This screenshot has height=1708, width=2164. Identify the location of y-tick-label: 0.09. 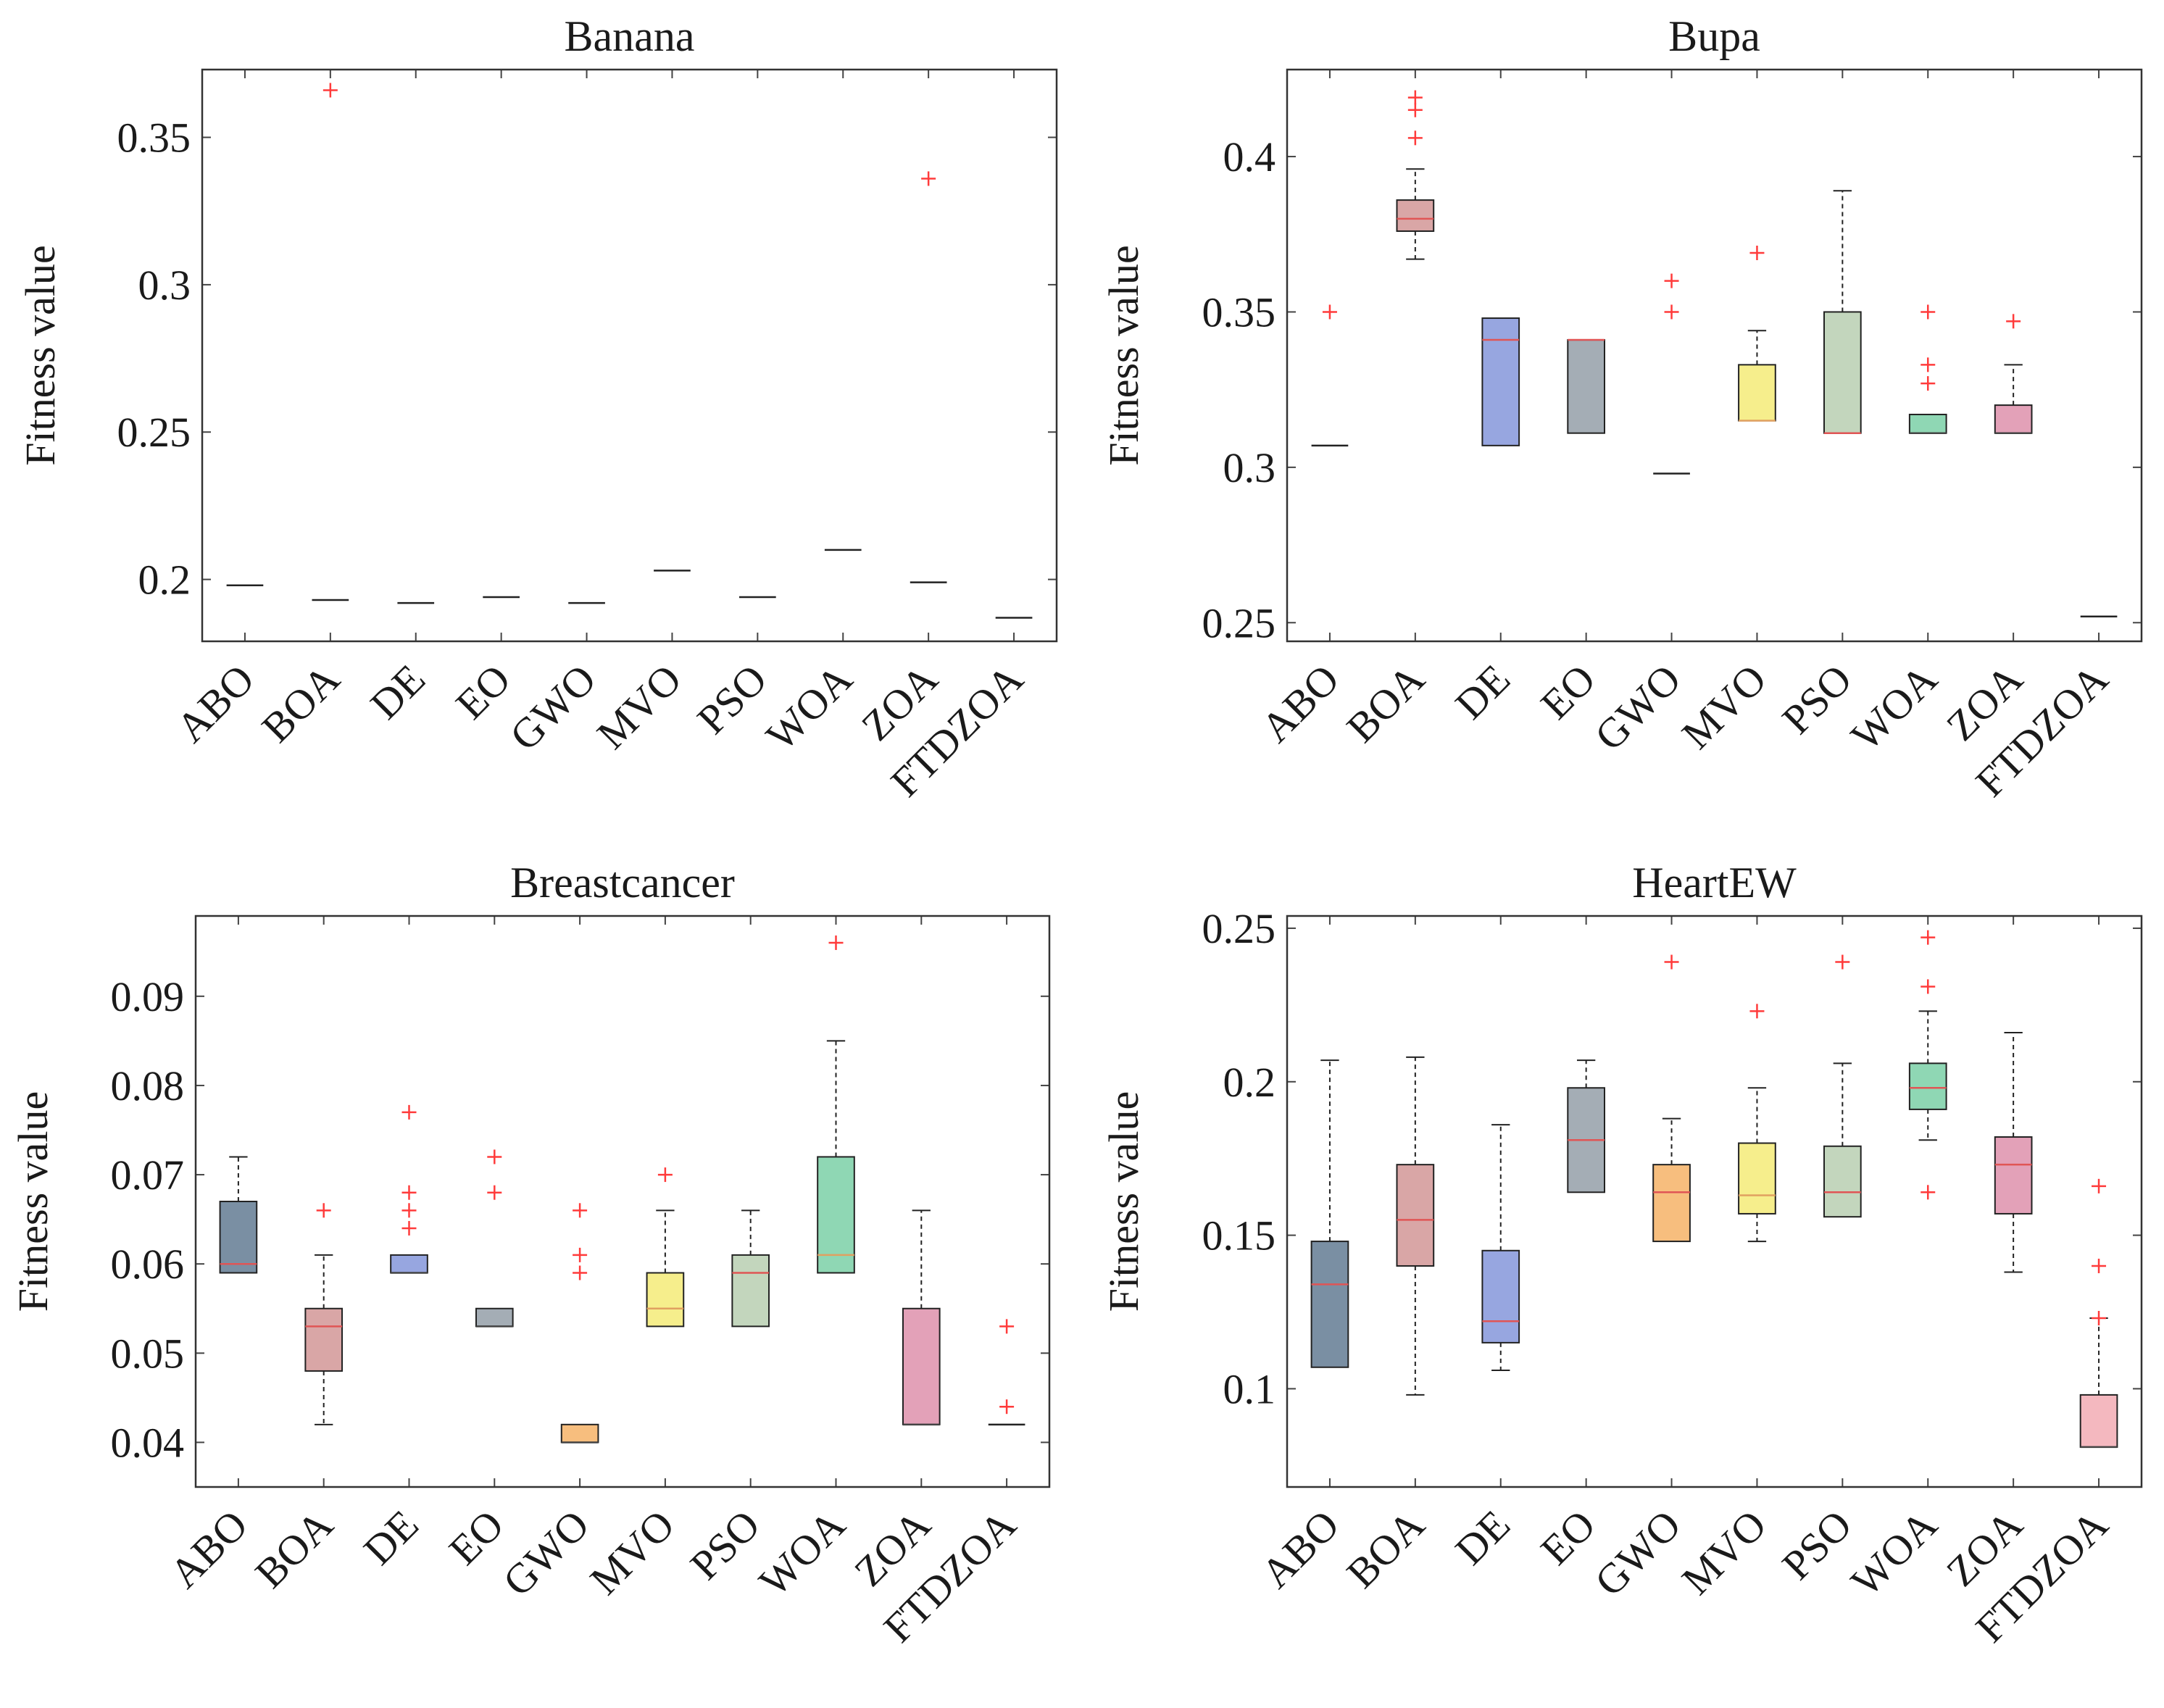
(148, 996).